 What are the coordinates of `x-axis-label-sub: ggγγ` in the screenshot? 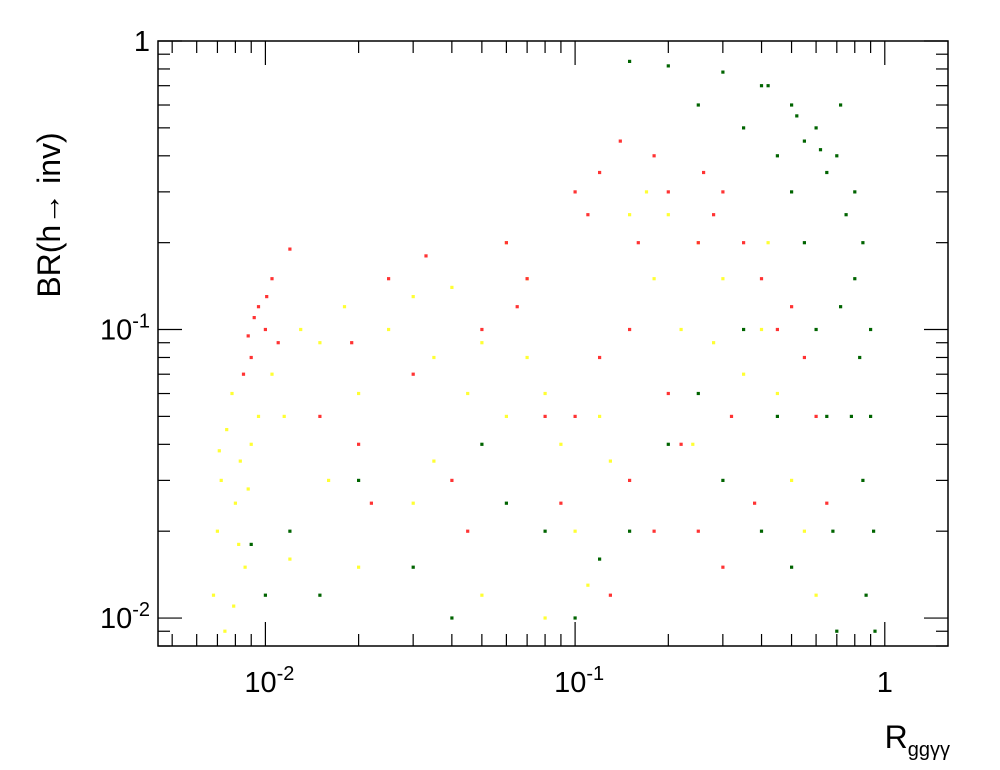 It's located at (929, 750).